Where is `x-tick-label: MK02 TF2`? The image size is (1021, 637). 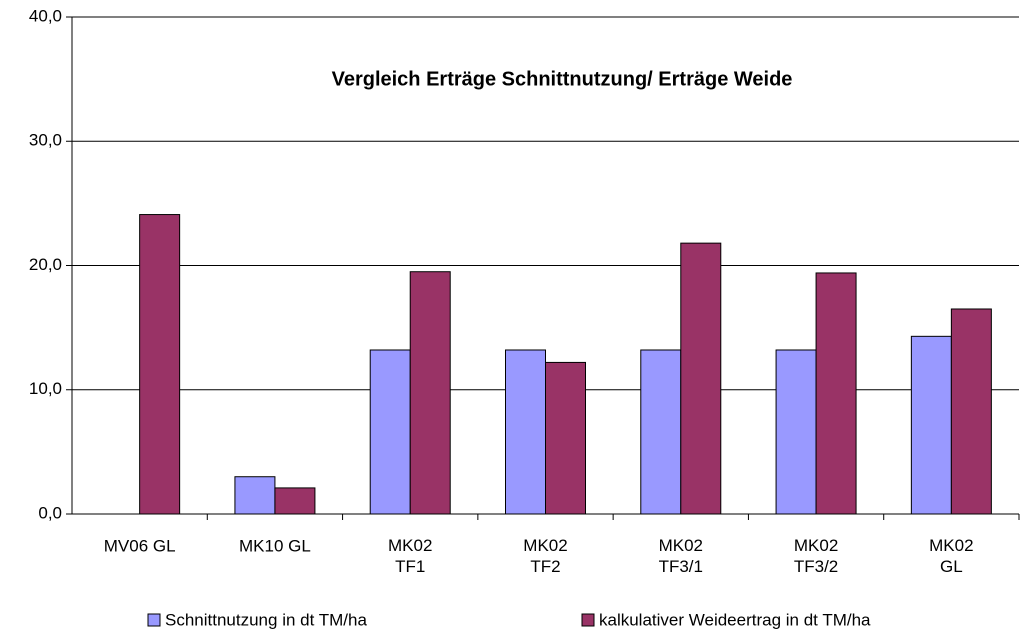 x-tick-label: MK02 TF2 is located at coordinates (545, 556).